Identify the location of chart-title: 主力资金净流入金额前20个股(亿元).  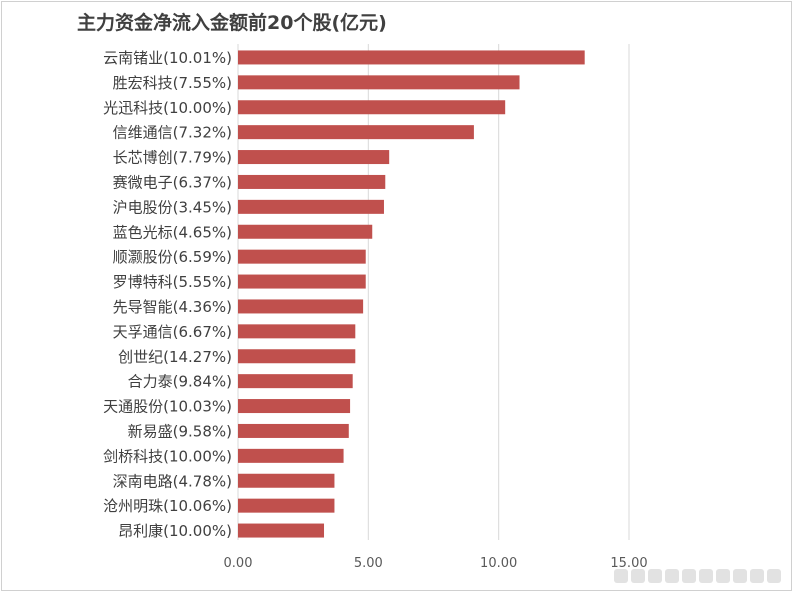
(232, 23).